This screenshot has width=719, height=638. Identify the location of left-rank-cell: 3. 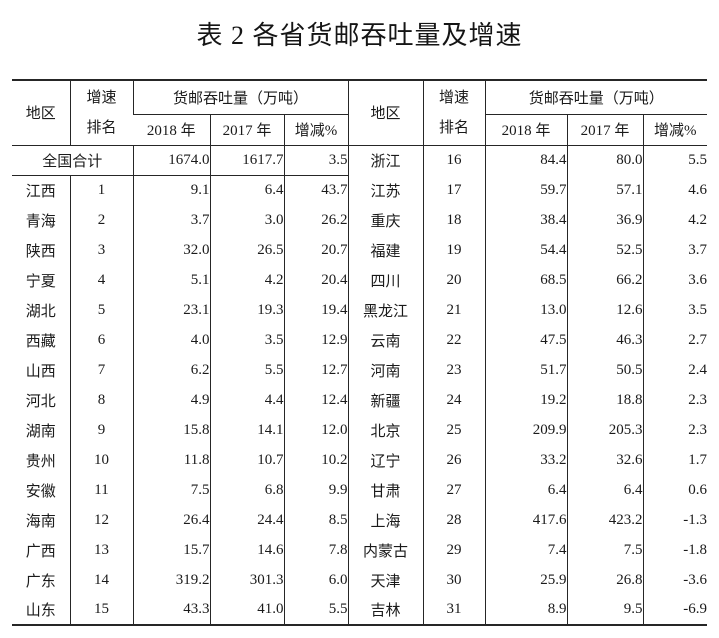
(101, 250).